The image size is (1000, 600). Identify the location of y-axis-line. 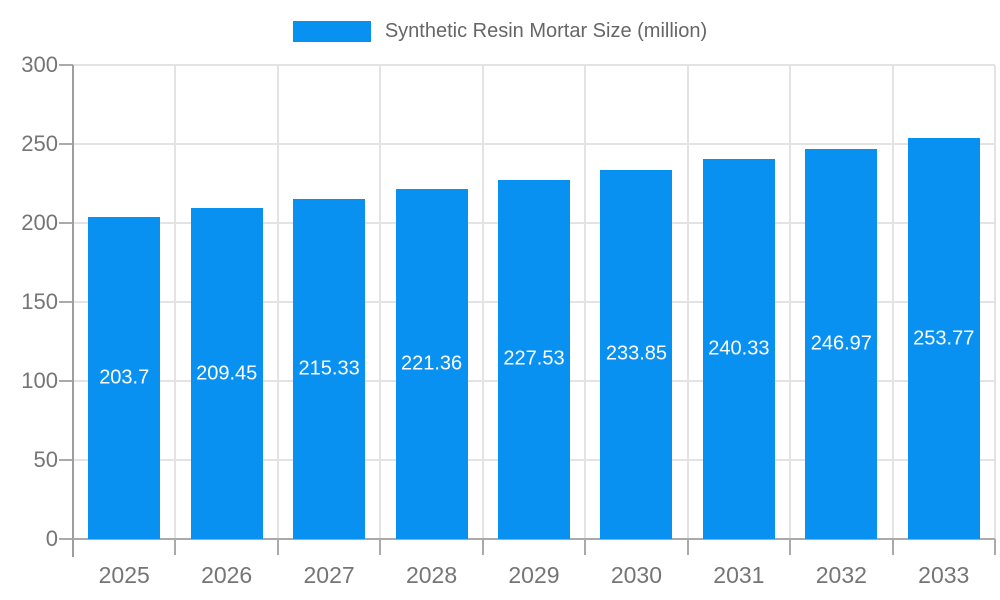
(73, 311).